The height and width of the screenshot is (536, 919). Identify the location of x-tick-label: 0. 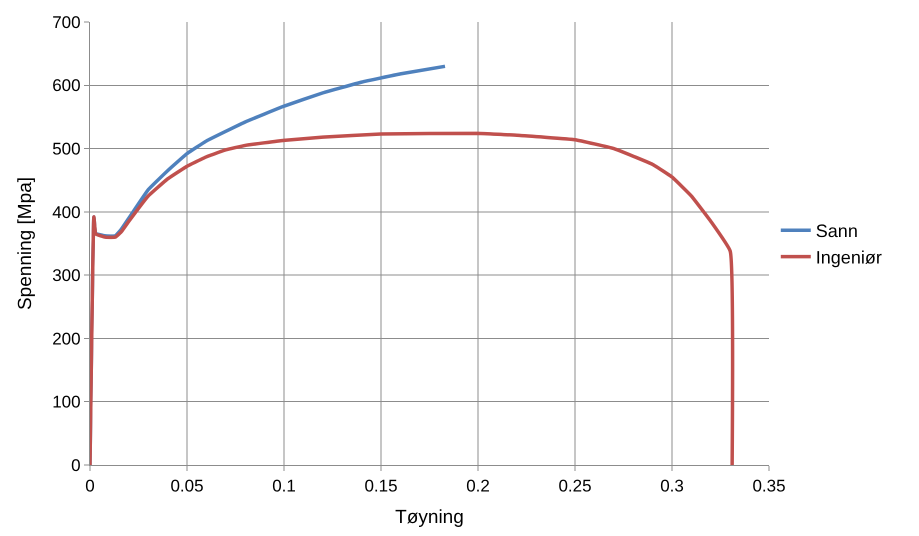
(90, 486).